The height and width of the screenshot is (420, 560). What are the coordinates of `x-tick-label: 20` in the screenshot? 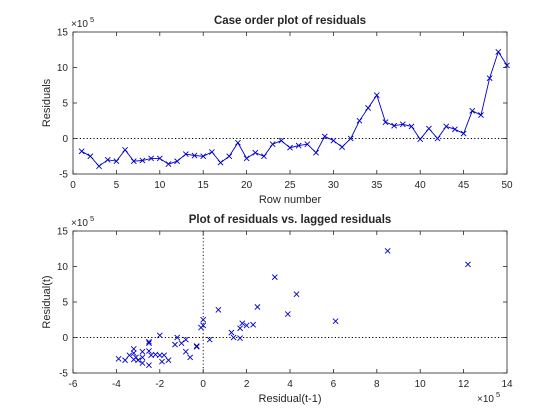 It's located at (247, 185).